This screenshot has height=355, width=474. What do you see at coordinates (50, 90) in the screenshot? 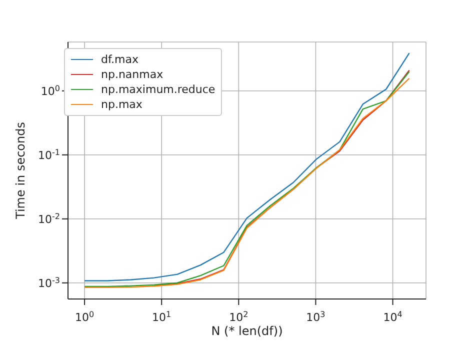
I see `y-tick-label: 10$^{0}$` at bounding box center [50, 90].